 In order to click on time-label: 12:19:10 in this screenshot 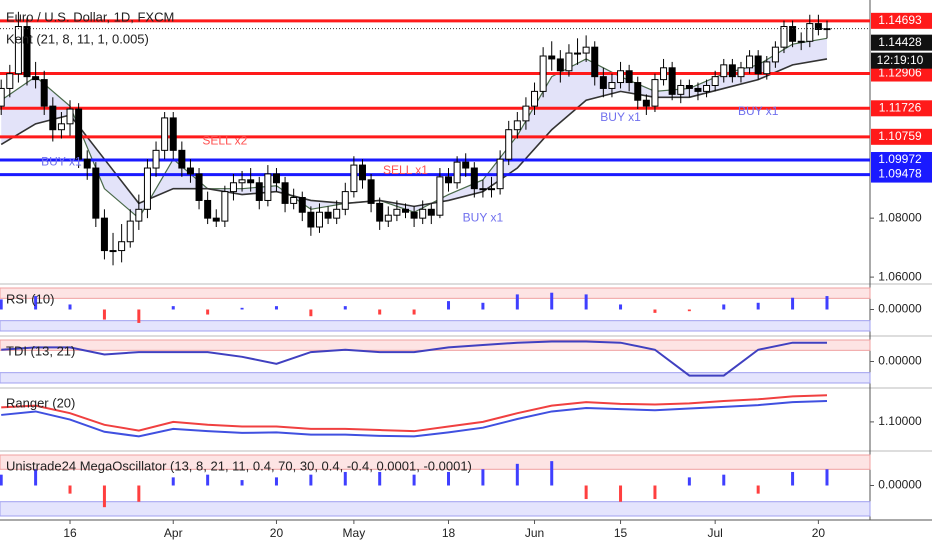, I will do `click(900, 60)`.